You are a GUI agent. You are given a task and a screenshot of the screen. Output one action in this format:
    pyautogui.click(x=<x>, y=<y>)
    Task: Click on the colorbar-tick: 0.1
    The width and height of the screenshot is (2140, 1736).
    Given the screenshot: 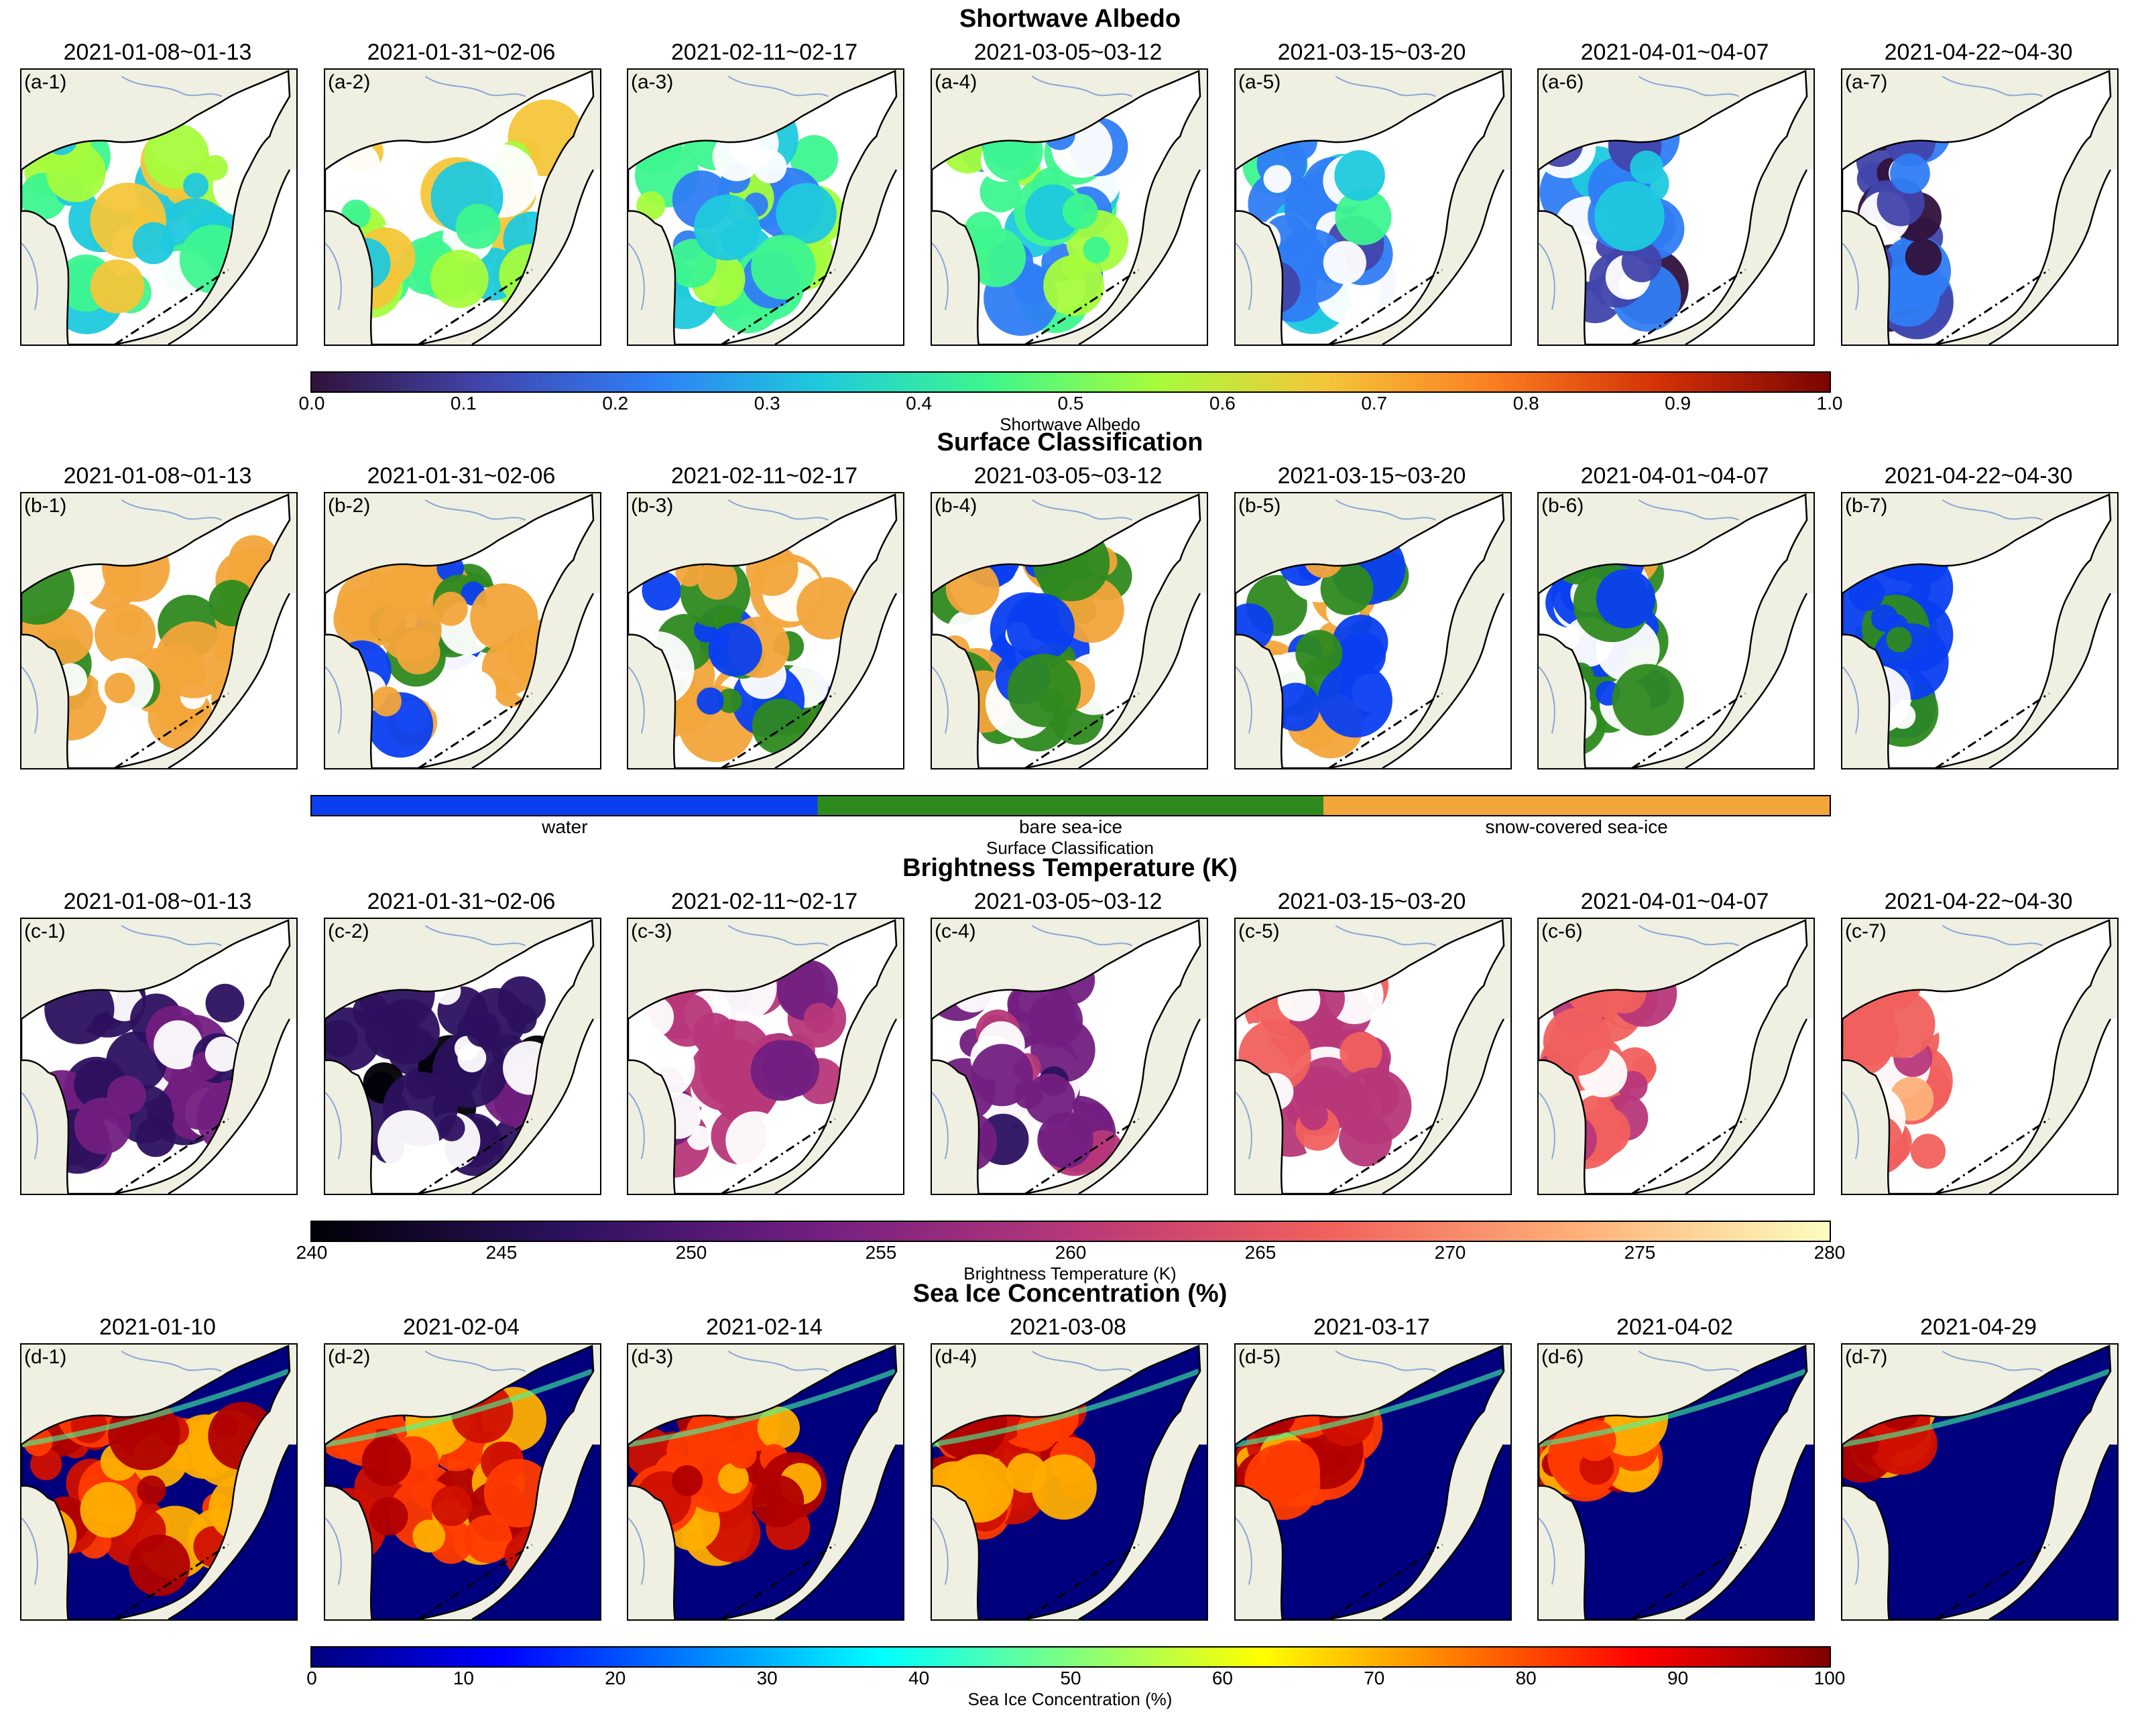 What is the action you would take?
    pyautogui.click(x=463, y=403)
    